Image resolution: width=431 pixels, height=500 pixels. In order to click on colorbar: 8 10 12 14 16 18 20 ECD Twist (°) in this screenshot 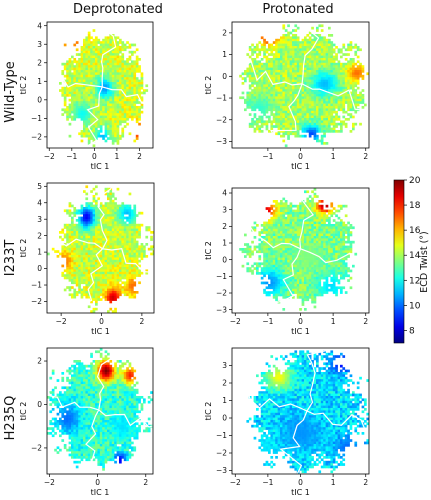, I will do `click(411, 260)`.